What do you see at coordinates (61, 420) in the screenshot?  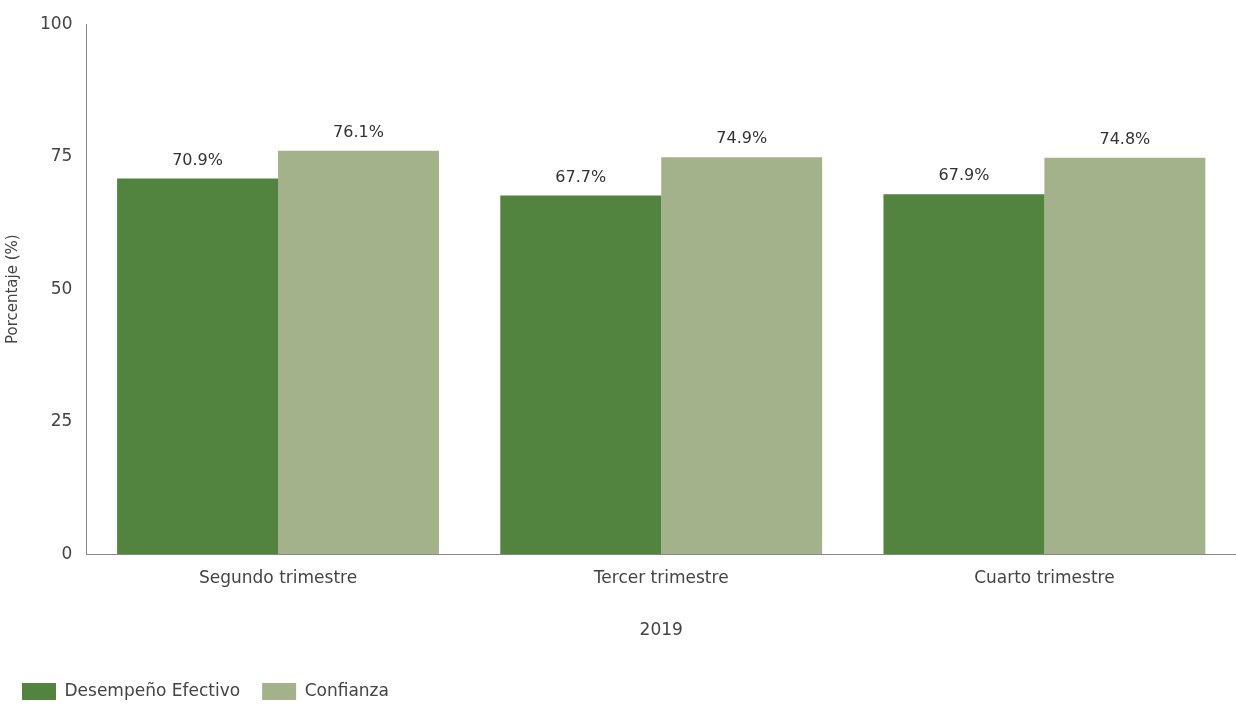 I see `y-tick-label: 25` at bounding box center [61, 420].